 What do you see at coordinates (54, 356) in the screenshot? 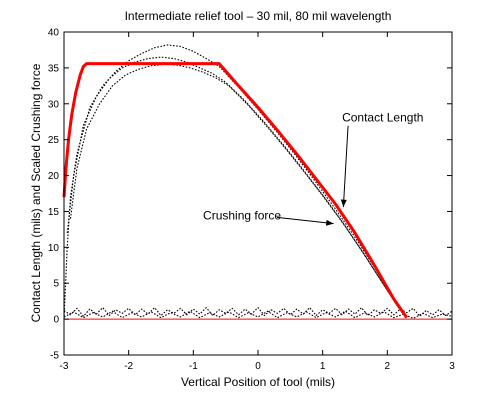
I see `y-tick-label-0: -5` at bounding box center [54, 356].